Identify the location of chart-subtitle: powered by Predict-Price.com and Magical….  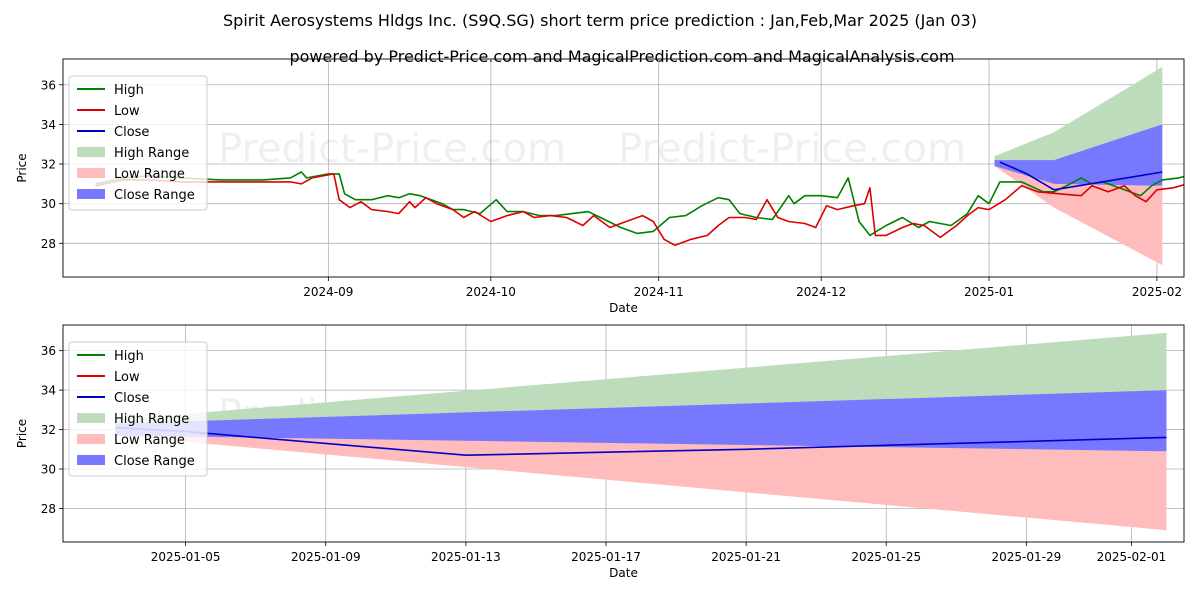
(621, 56).